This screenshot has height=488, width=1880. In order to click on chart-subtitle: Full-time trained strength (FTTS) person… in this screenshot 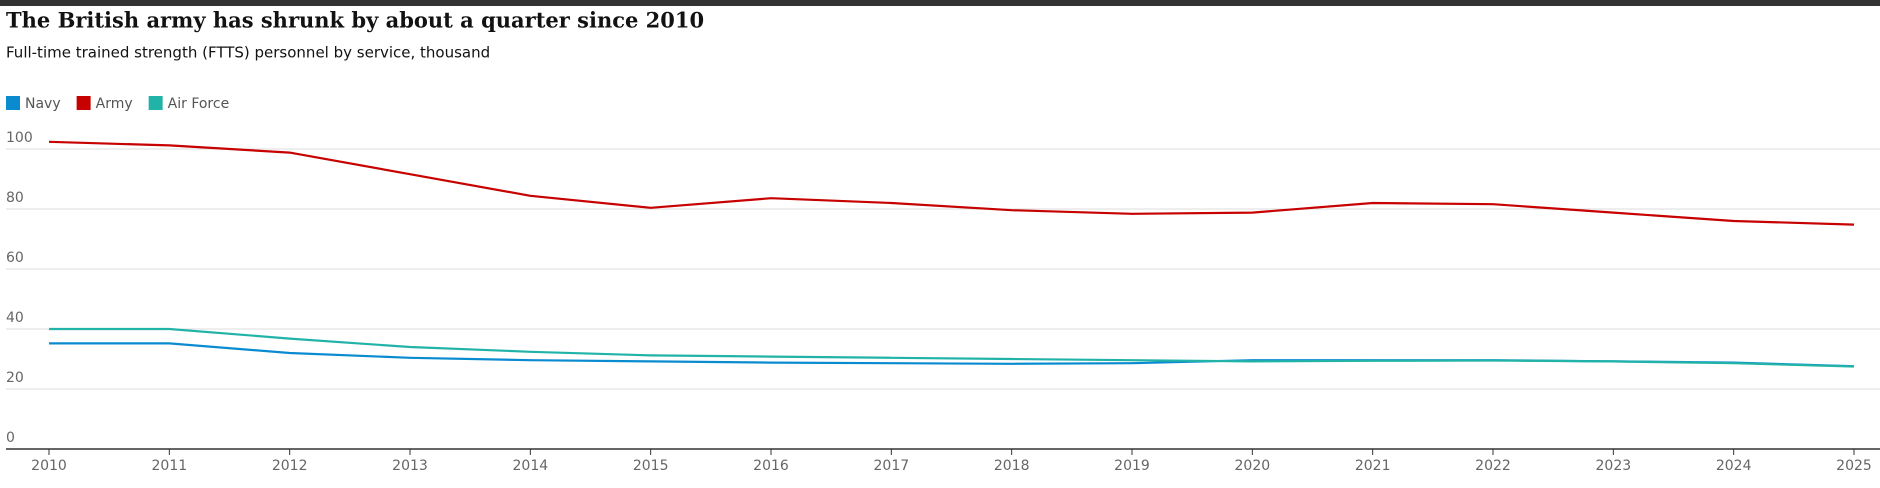, I will do `click(248, 53)`.